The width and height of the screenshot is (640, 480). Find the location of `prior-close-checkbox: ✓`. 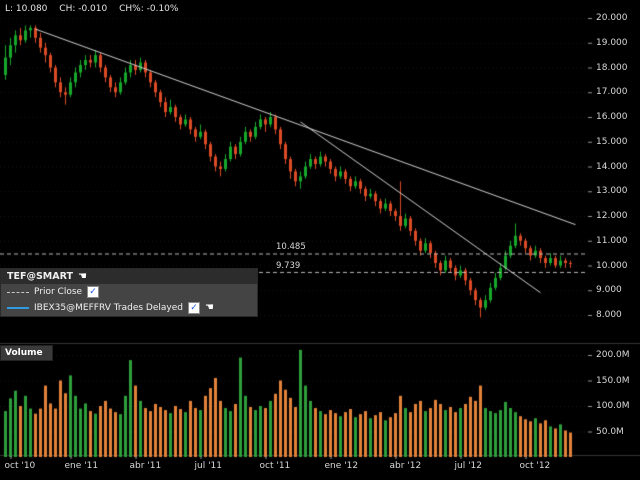

prior-close-checkbox: ✓ is located at coordinates (93, 292).